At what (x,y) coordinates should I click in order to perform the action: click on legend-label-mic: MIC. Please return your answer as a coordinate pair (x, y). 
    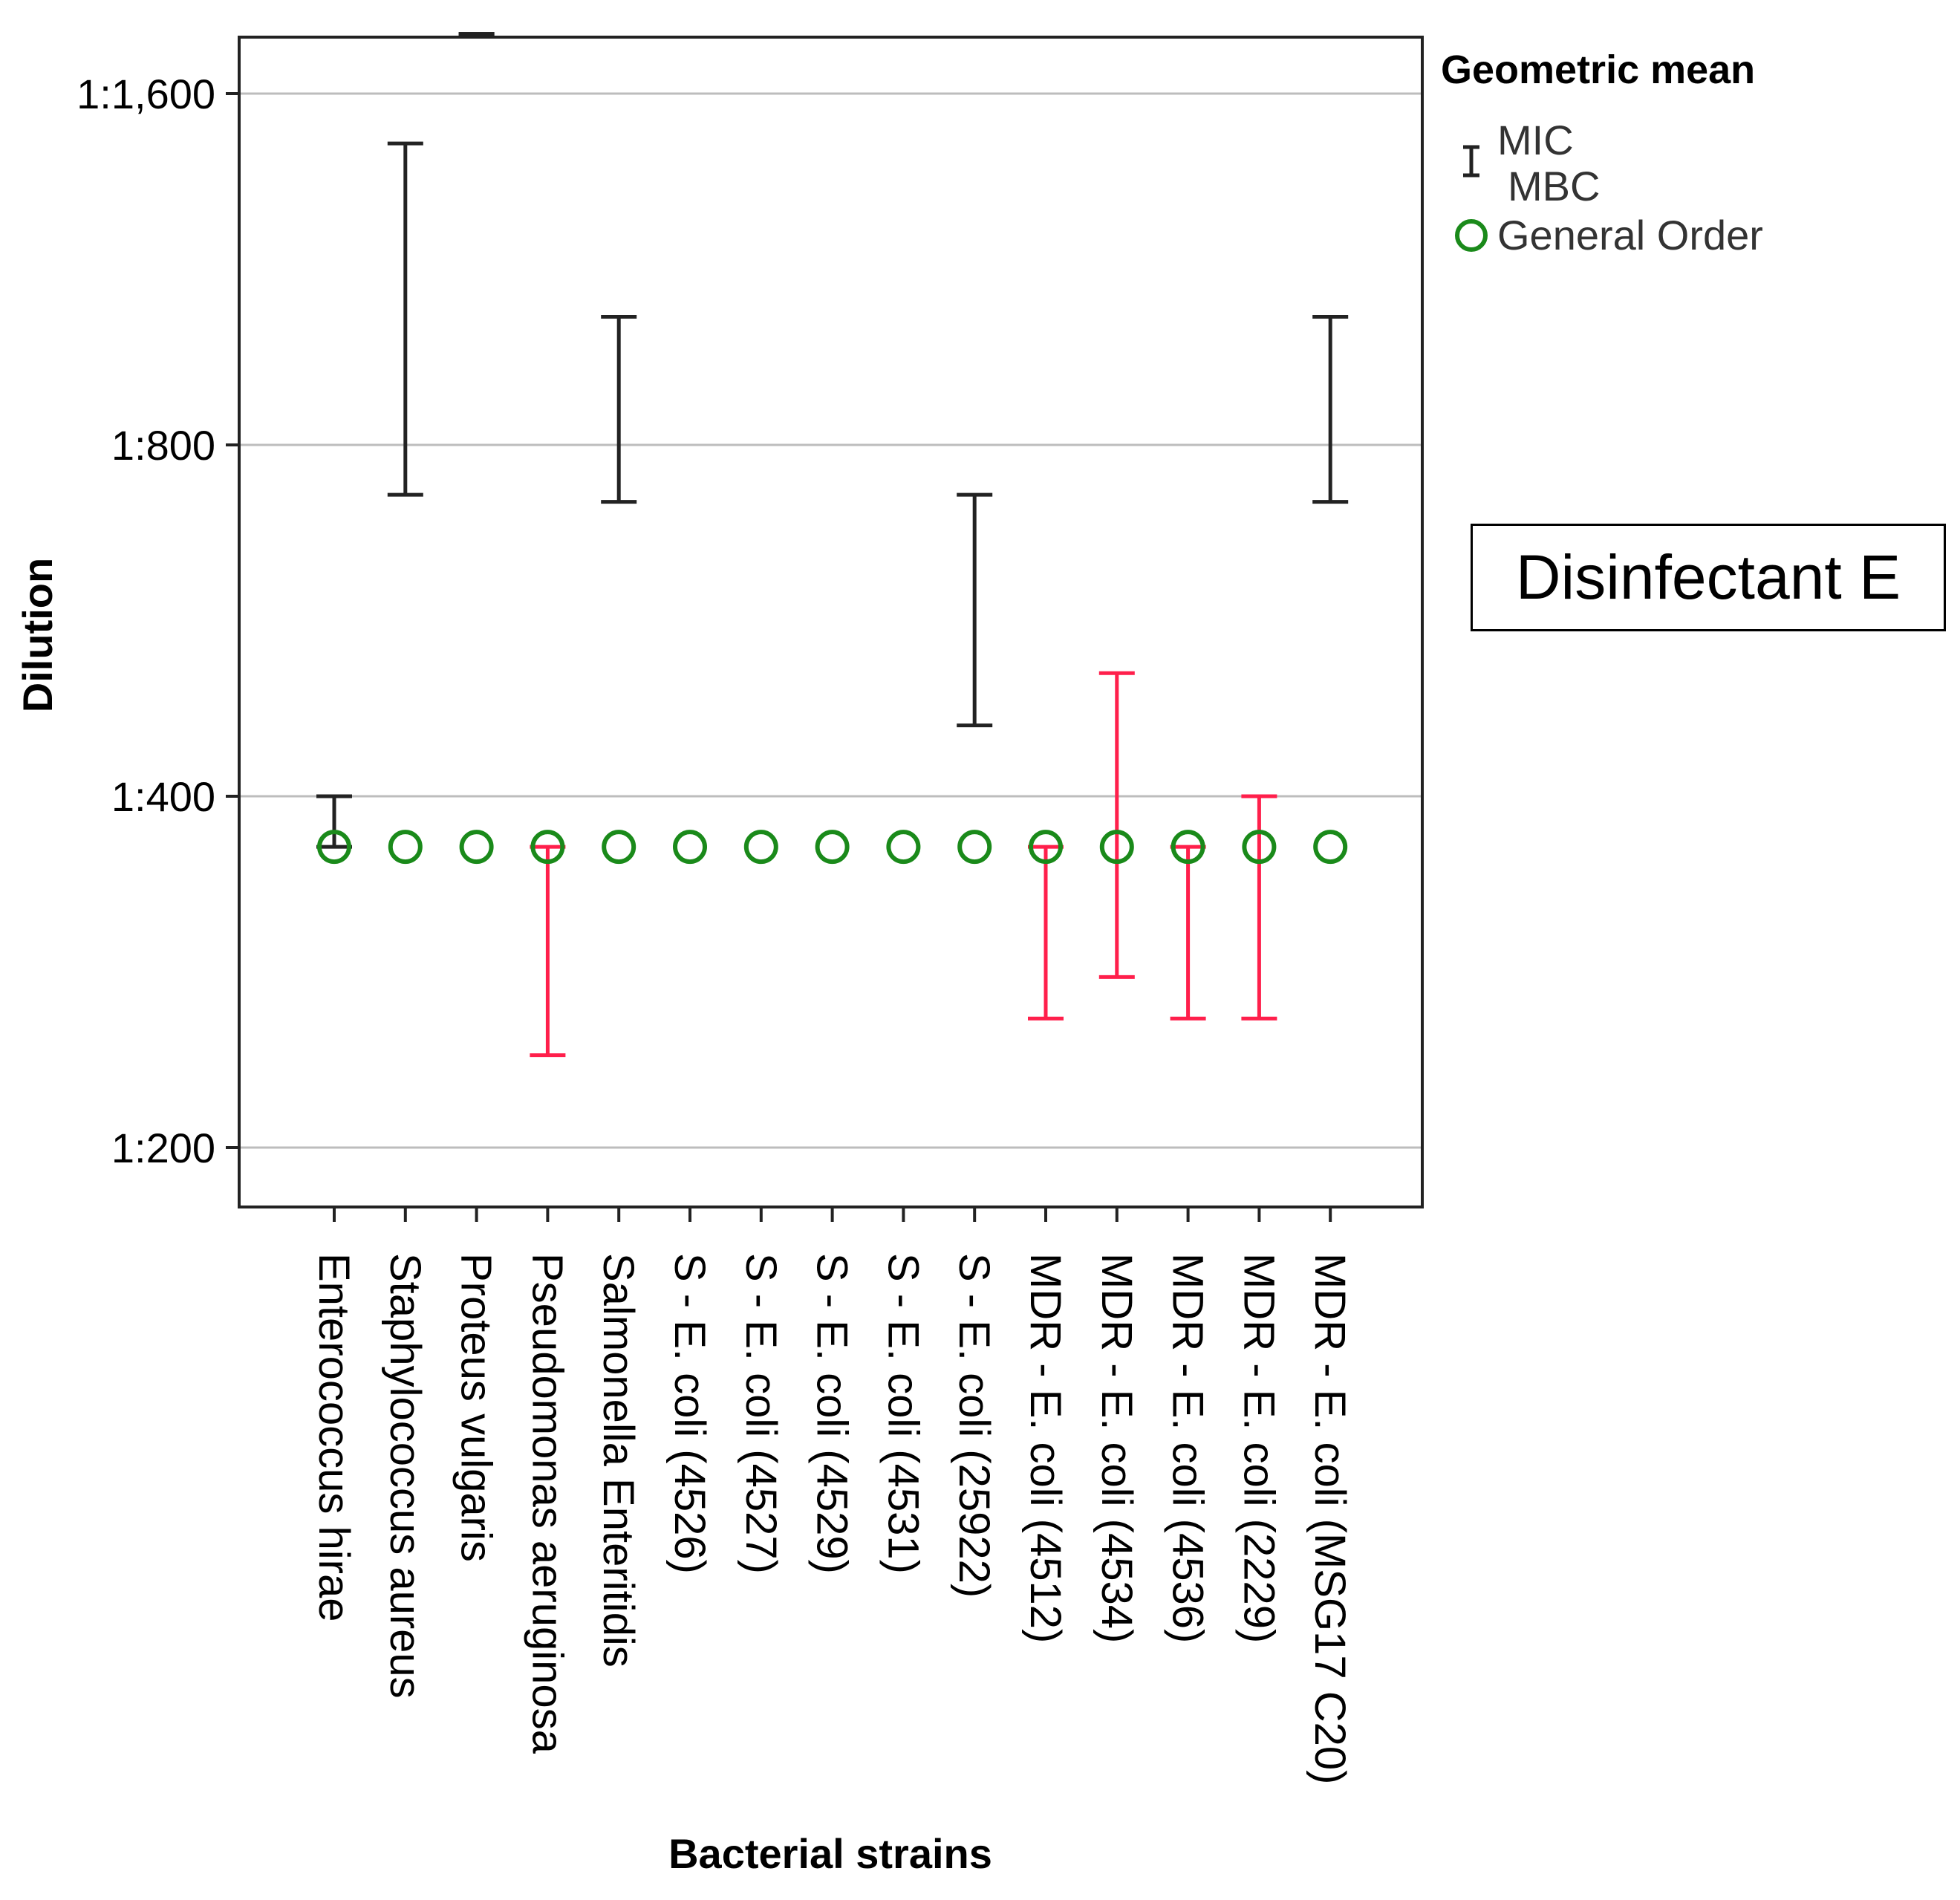
    Looking at the image, I should click on (1535, 140).